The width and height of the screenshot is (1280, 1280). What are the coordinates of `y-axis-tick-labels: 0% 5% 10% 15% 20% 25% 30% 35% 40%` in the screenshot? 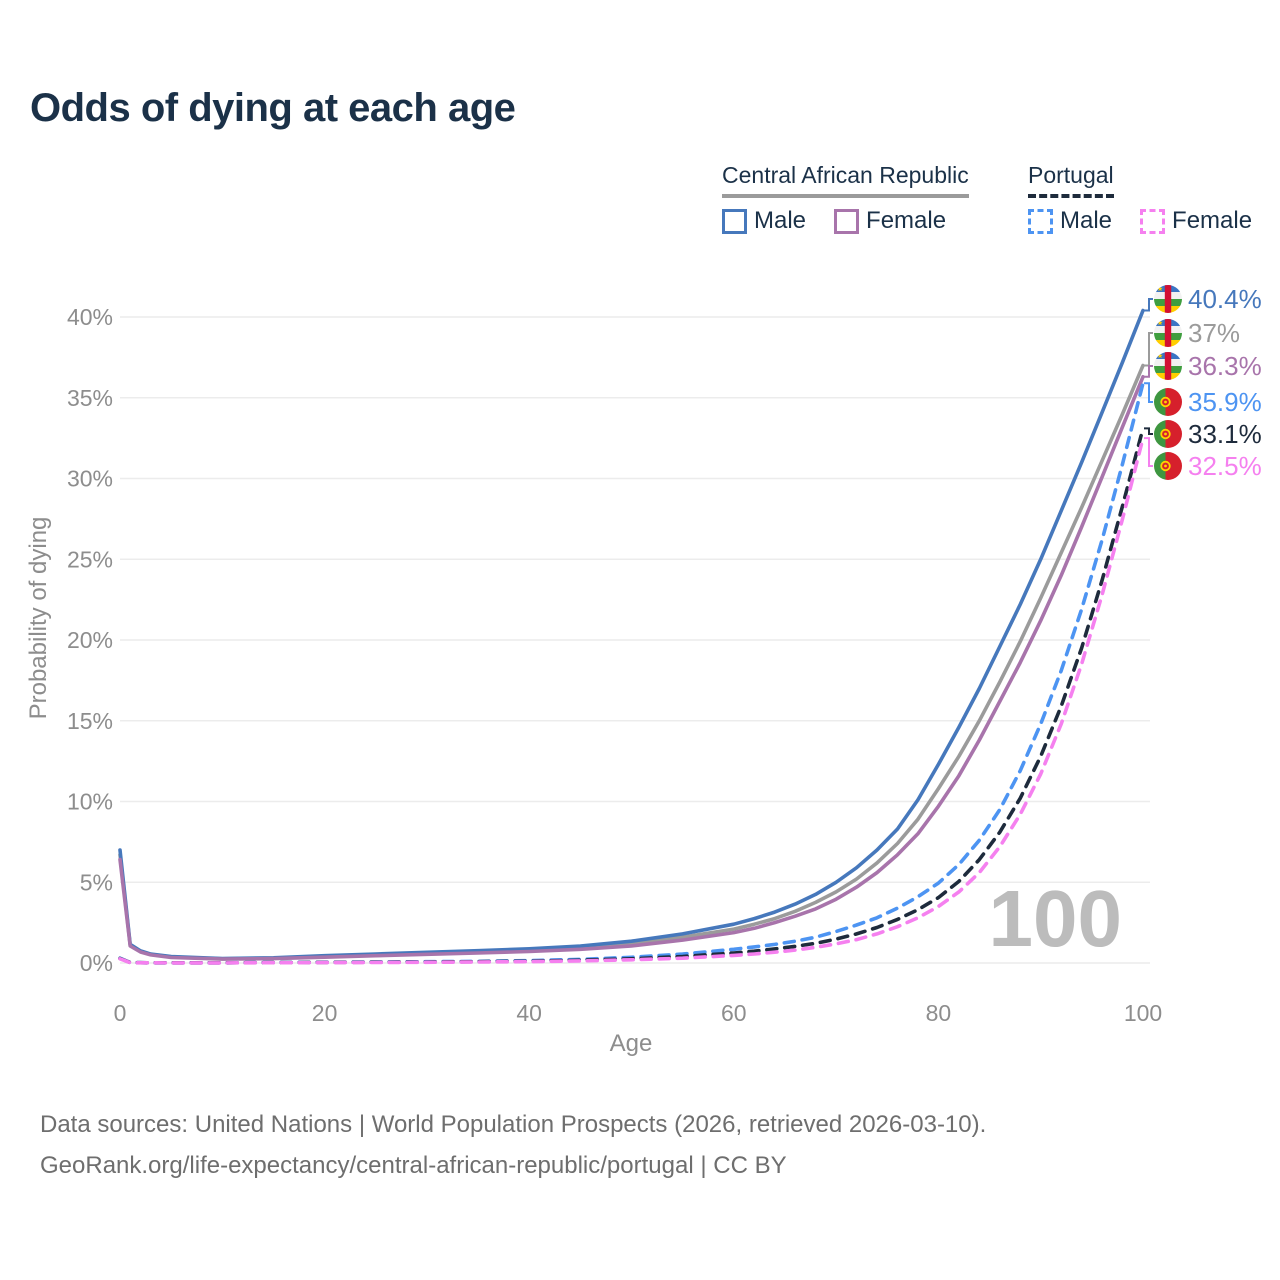 It's located at (90, 640).